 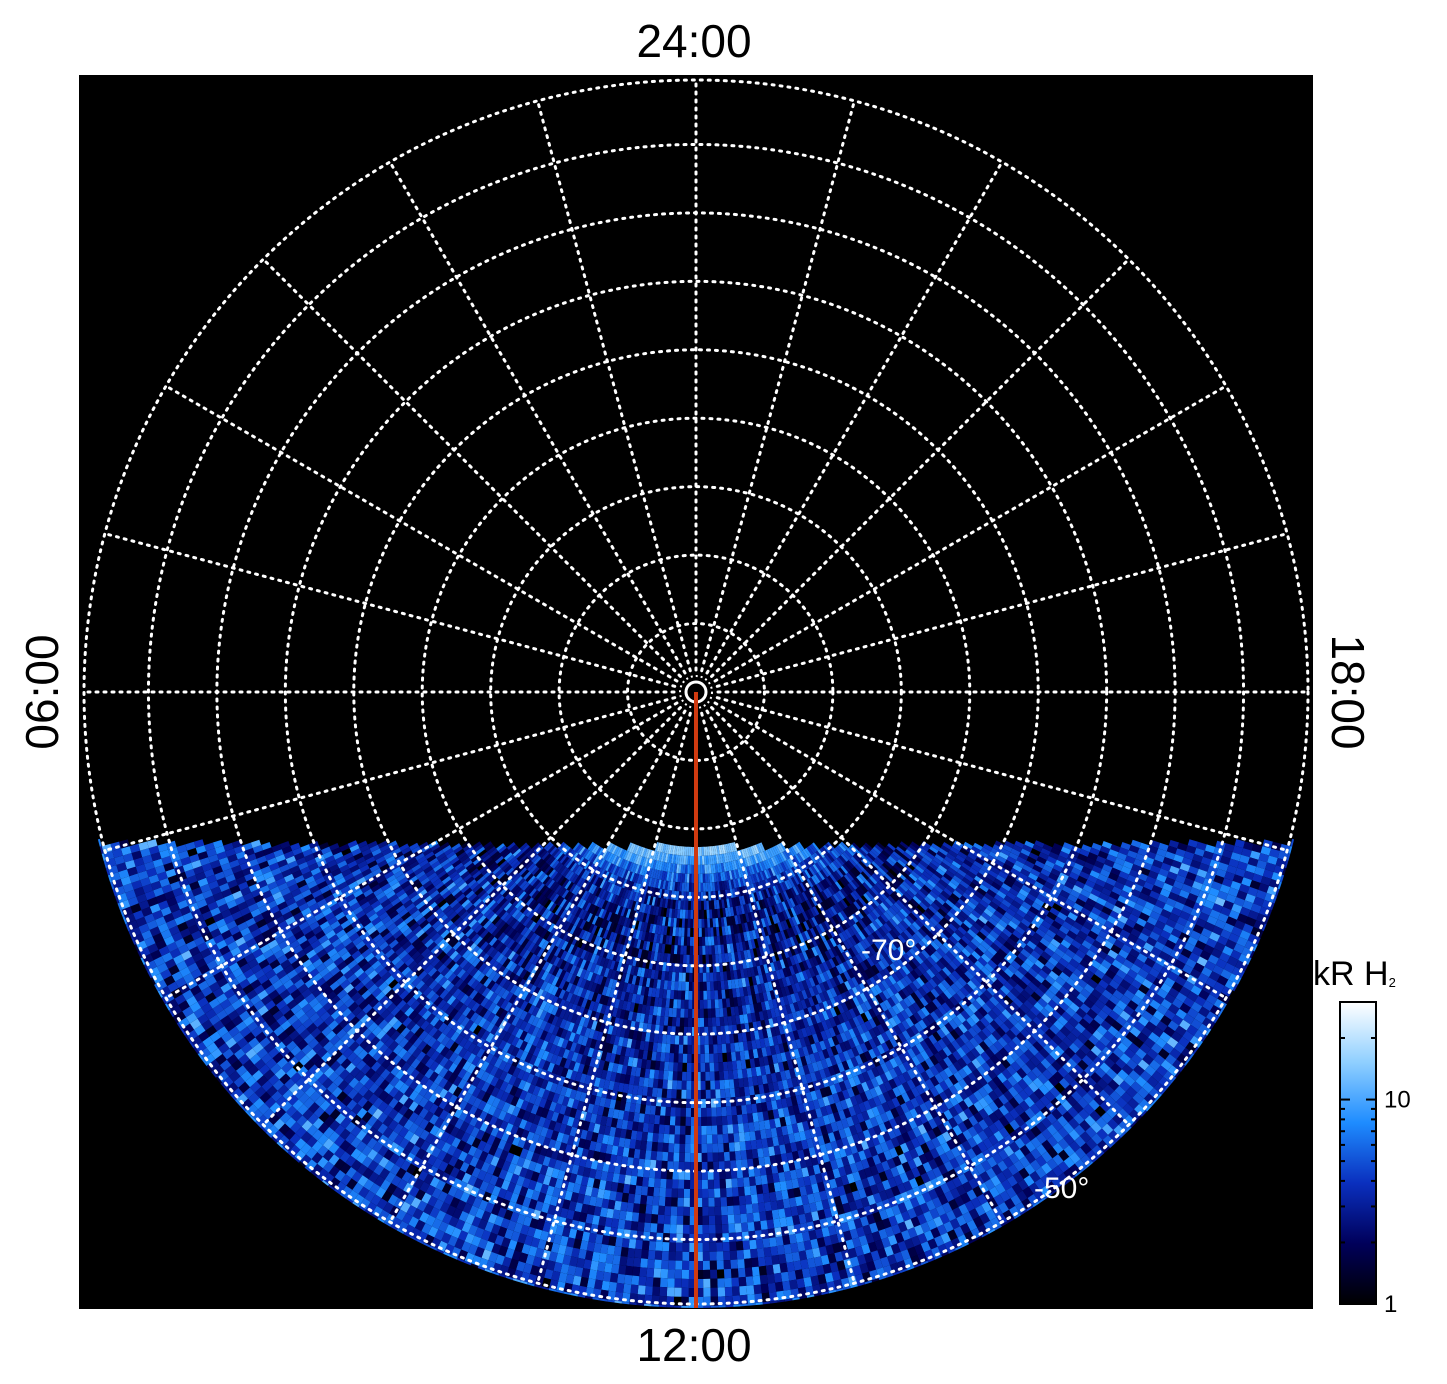 What do you see at coordinates (1348, 692) in the screenshot?
I see `local-time-label-right: 18:00` at bounding box center [1348, 692].